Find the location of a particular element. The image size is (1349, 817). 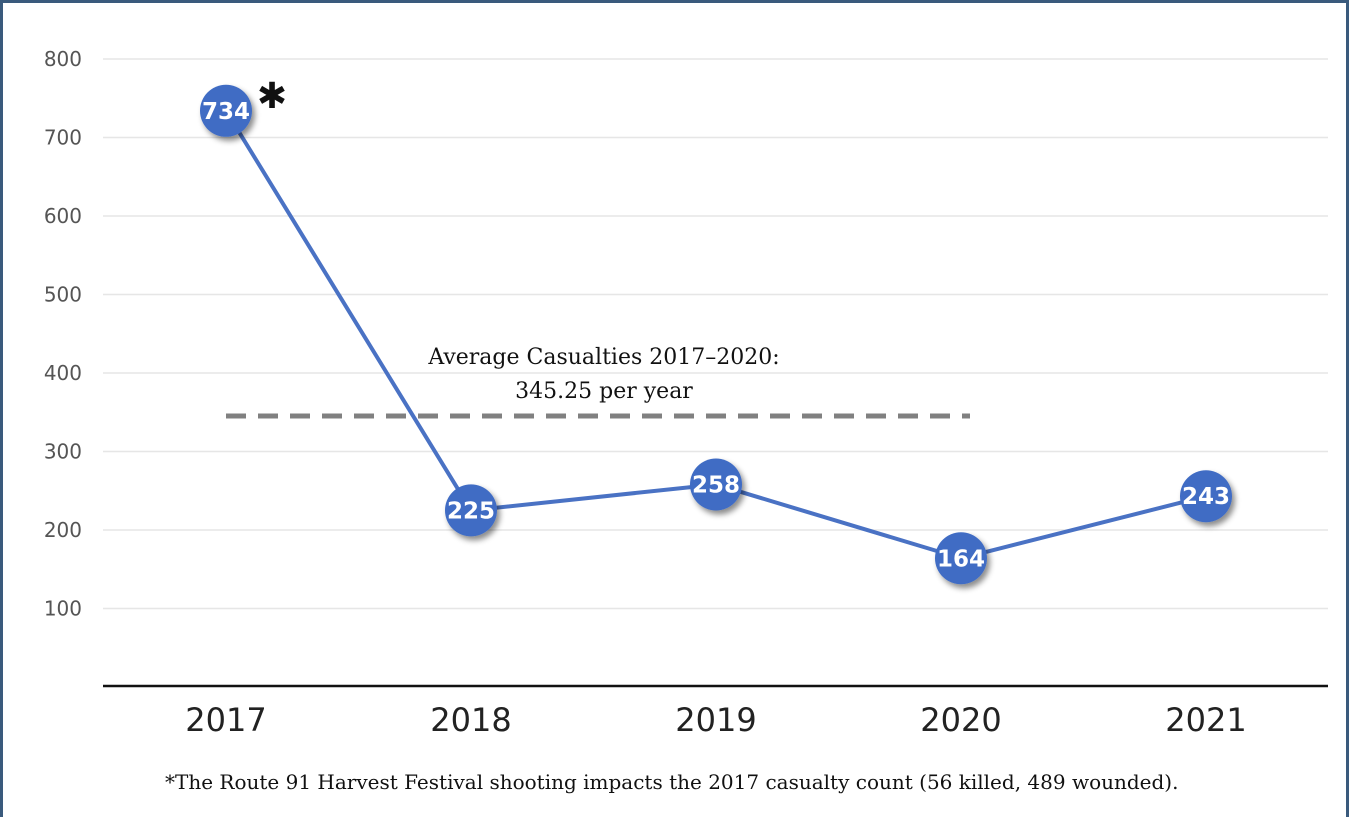

y-tick-label: 800 is located at coordinates (63, 59).